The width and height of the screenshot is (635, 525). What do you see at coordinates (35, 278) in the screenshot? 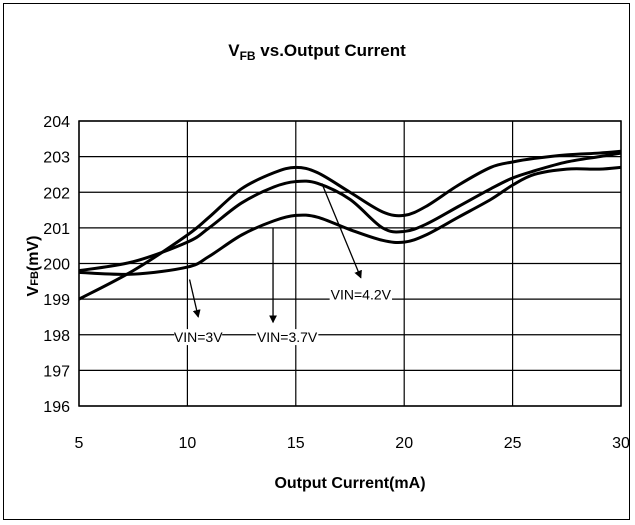
I see `y-axis-label-sub: FB` at bounding box center [35, 278].